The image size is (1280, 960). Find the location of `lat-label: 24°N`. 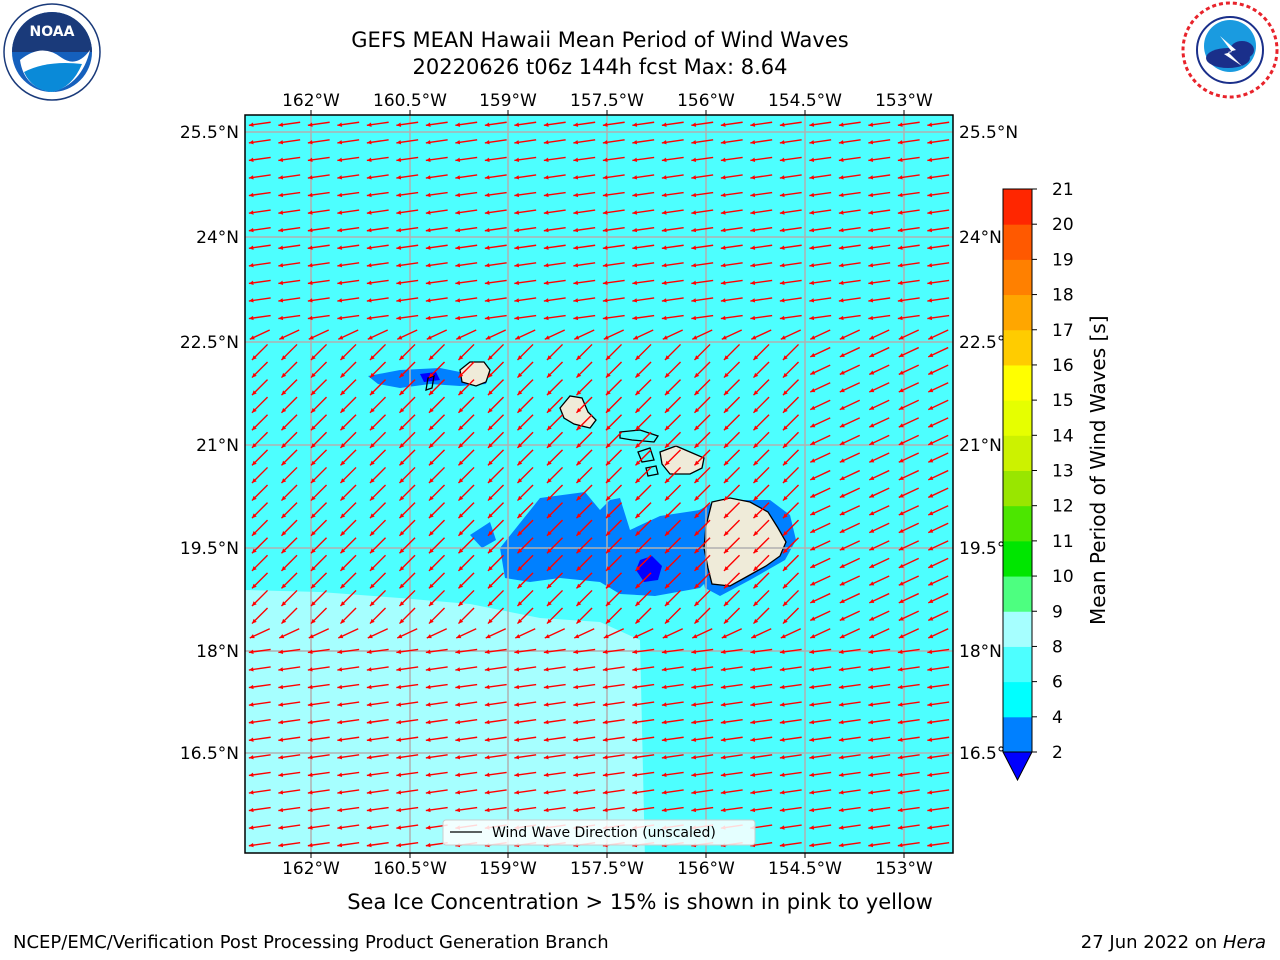

lat-label: 24°N is located at coordinates (217, 238).